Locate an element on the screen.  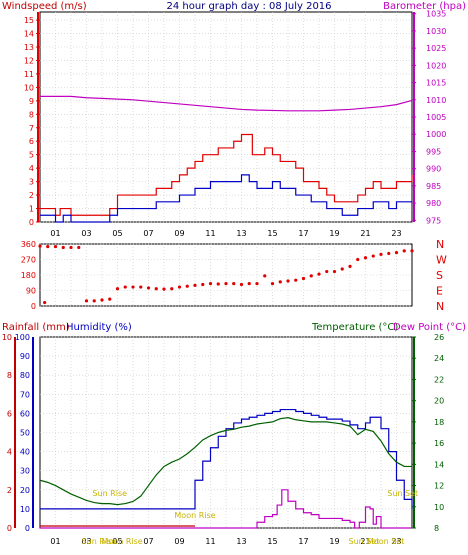
temperature-tick-label: 12 is located at coordinates (439, 486).